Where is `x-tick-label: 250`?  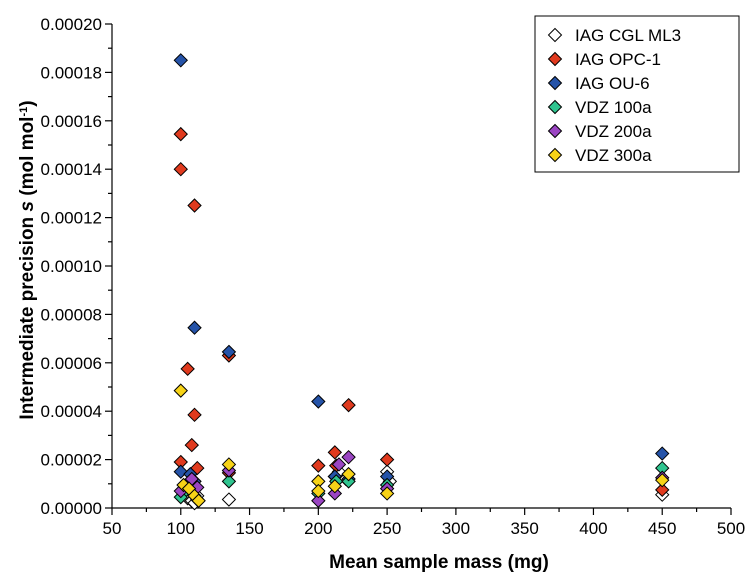 x-tick-label: 250 is located at coordinates (387, 528).